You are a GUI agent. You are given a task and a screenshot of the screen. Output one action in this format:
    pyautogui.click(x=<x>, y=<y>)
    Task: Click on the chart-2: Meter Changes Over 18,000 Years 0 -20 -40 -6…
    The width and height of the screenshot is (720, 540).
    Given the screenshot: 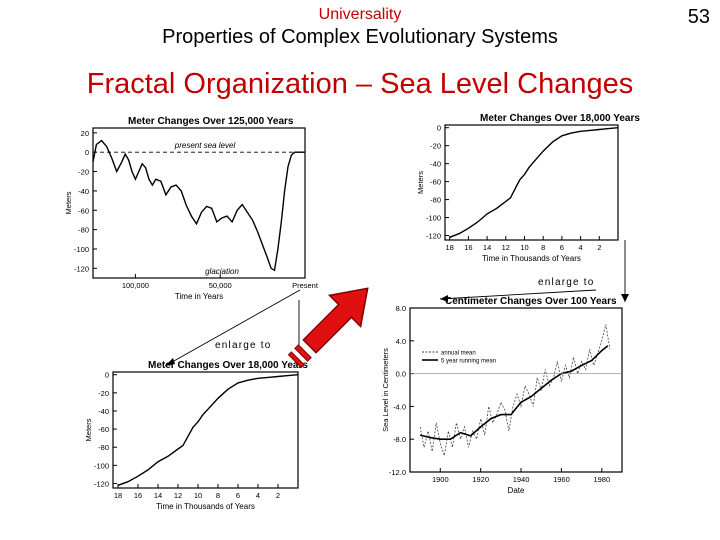 What is the action you would take?
    pyautogui.click(x=196, y=435)
    